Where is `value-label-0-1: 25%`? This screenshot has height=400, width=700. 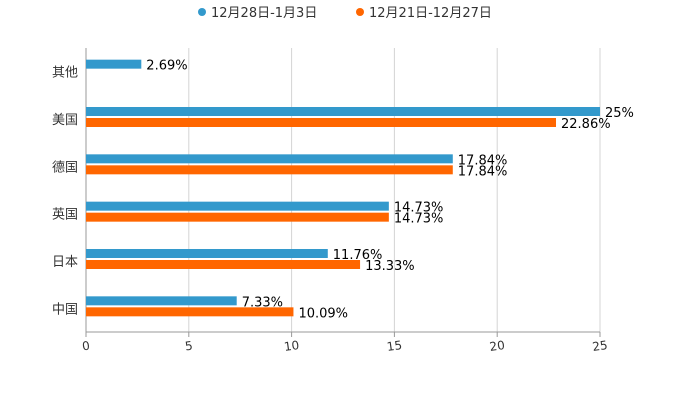 value-label-0-1: 25% is located at coordinates (619, 113).